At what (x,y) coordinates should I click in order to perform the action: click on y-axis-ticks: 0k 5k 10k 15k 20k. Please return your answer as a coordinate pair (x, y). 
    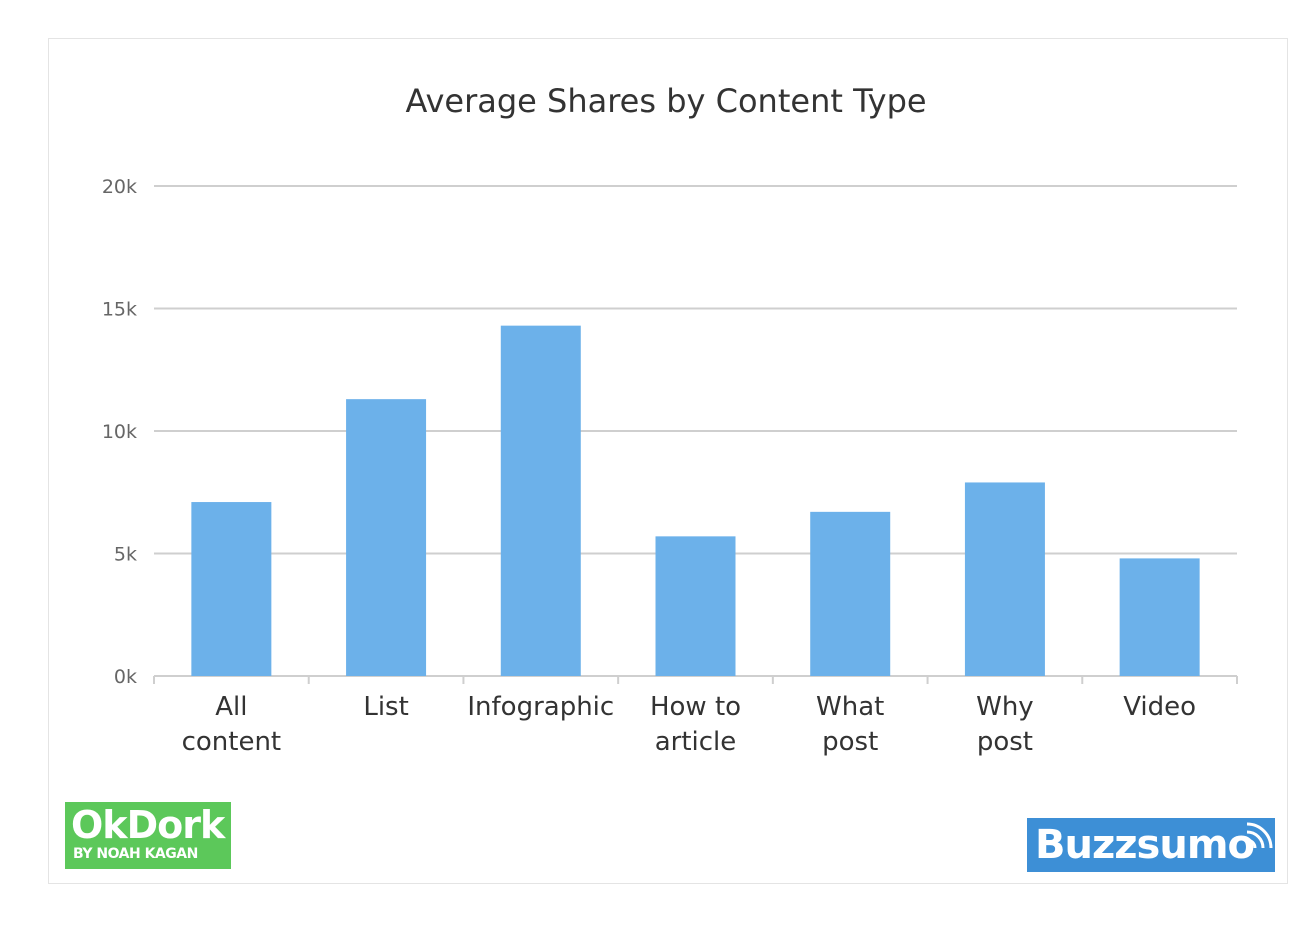
    Looking at the image, I should click on (119, 432).